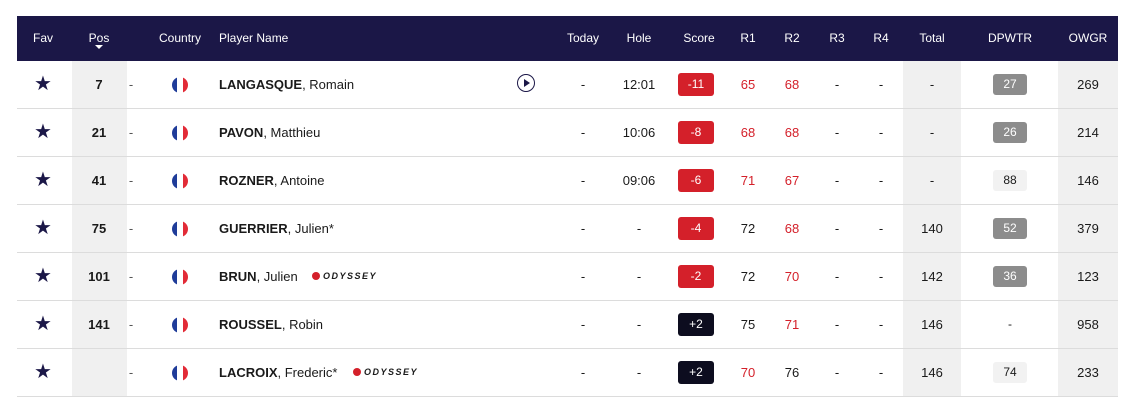  I want to click on total-score-badge: -6, so click(696, 180).